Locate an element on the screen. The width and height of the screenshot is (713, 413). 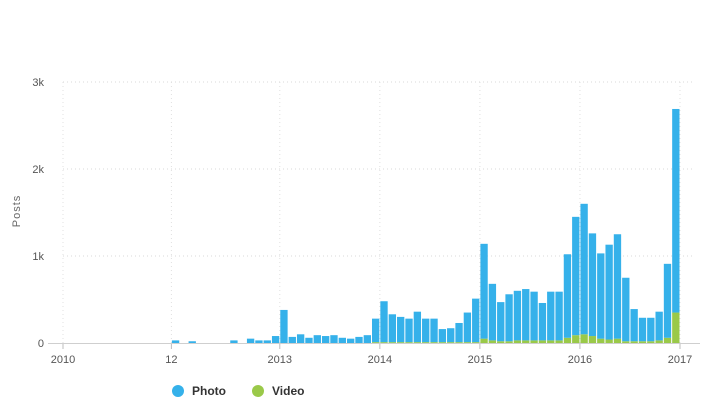
x-tick-label: 2016 is located at coordinates (580, 360).